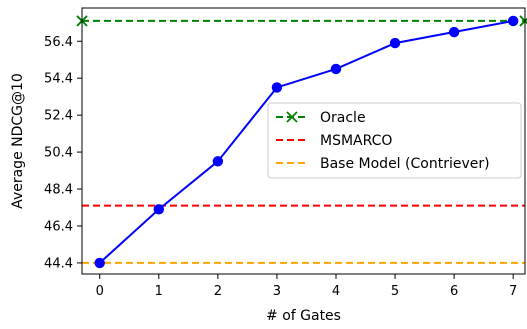  What do you see at coordinates (58, 116) in the screenshot?
I see `y-tick-label: 52.4` at bounding box center [58, 116].